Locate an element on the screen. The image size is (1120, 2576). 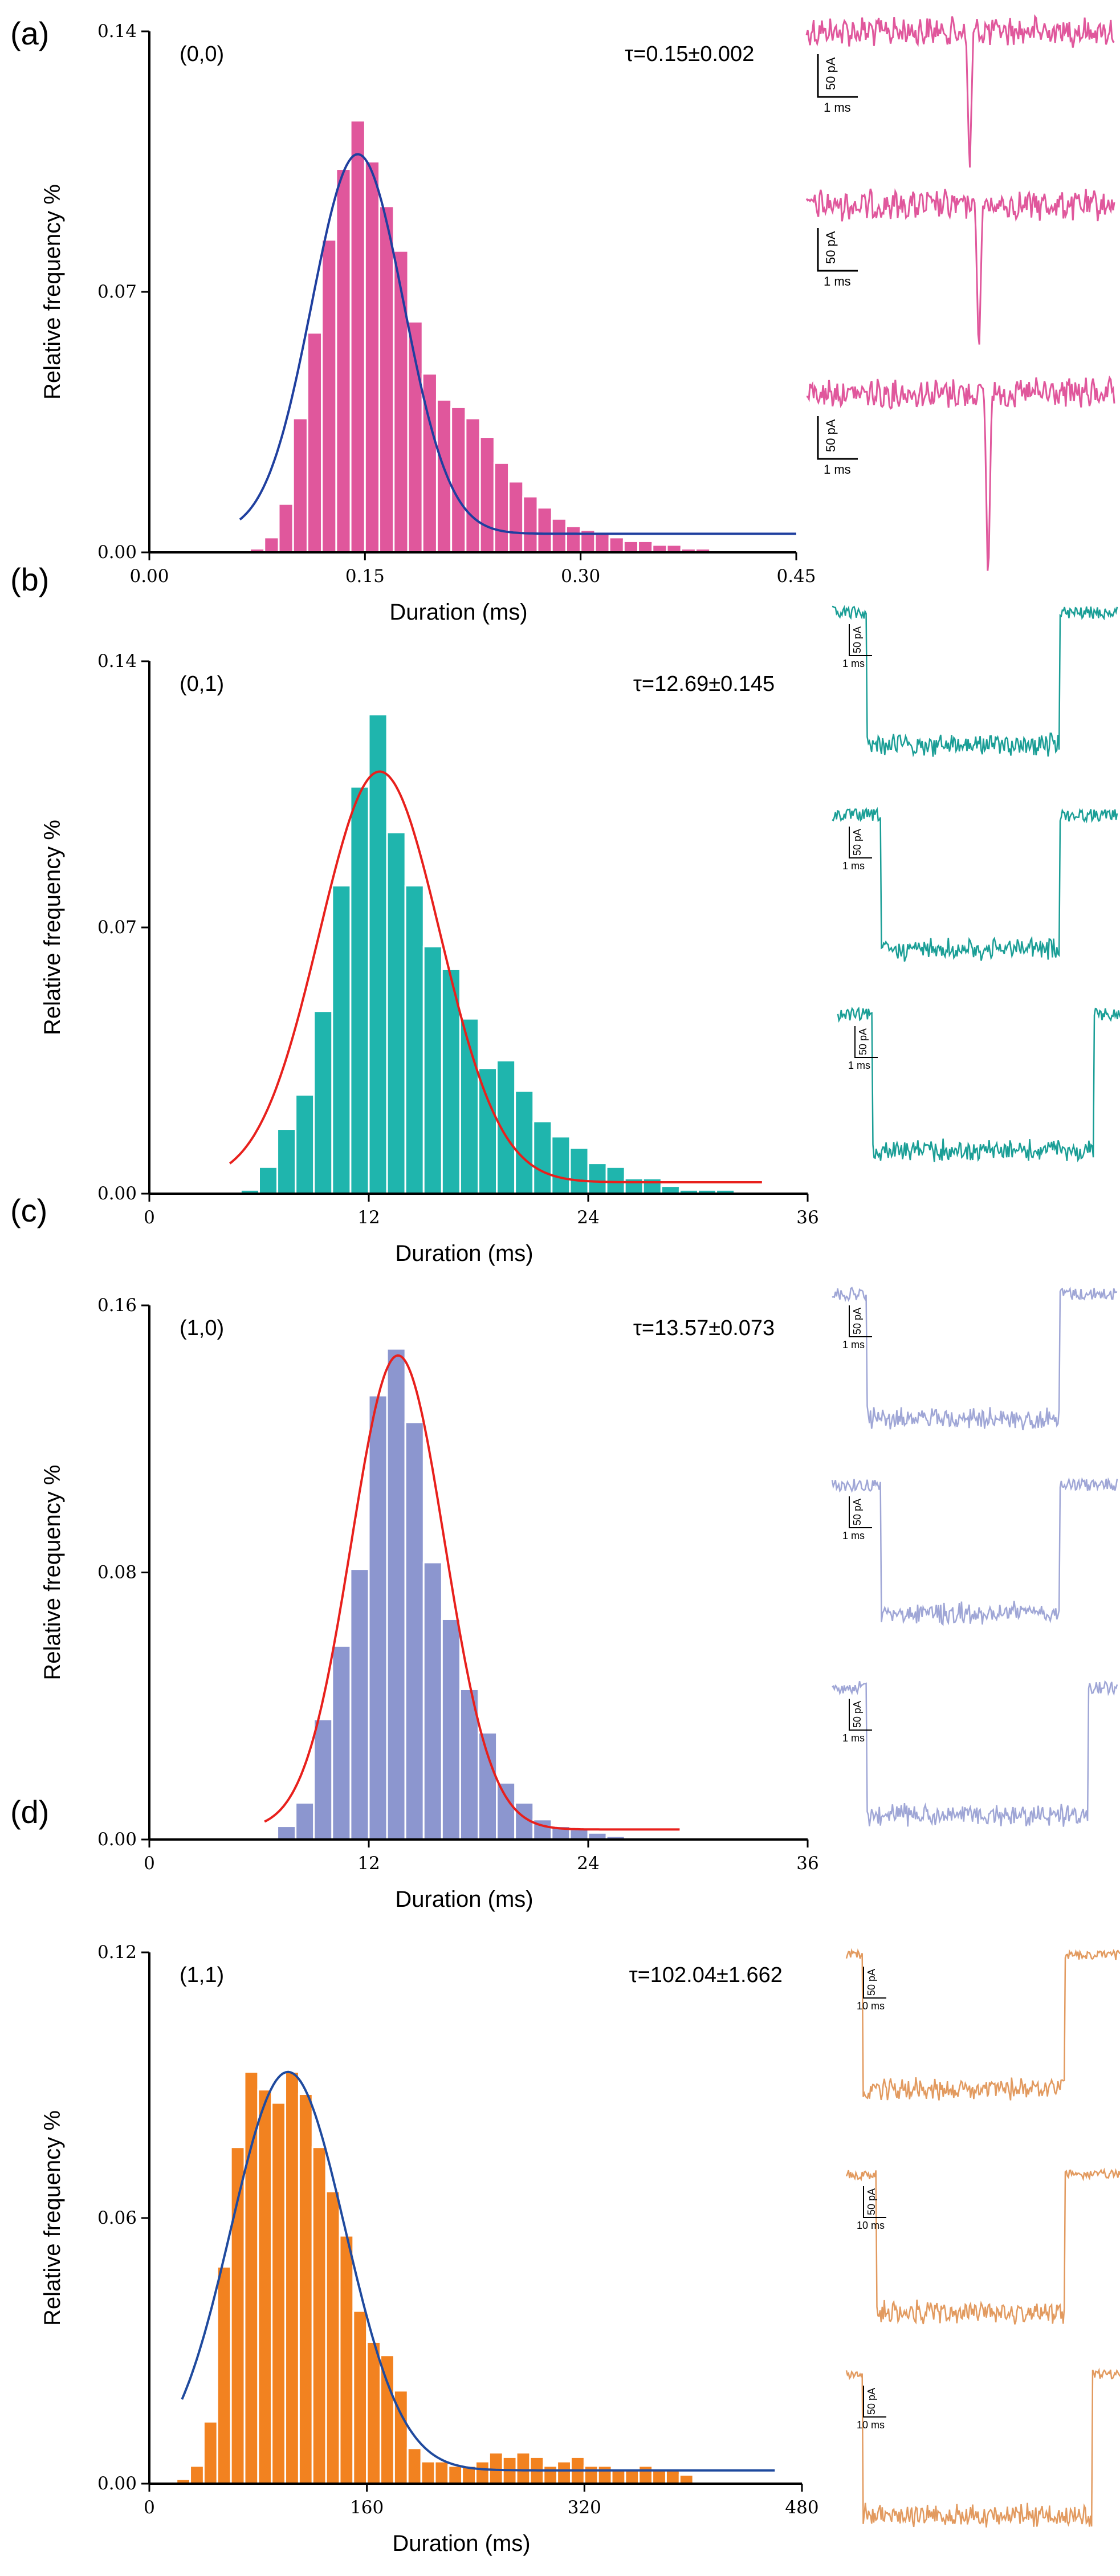
trace-1-2: 50 pA 1 ms is located at coordinates (978, 1084).